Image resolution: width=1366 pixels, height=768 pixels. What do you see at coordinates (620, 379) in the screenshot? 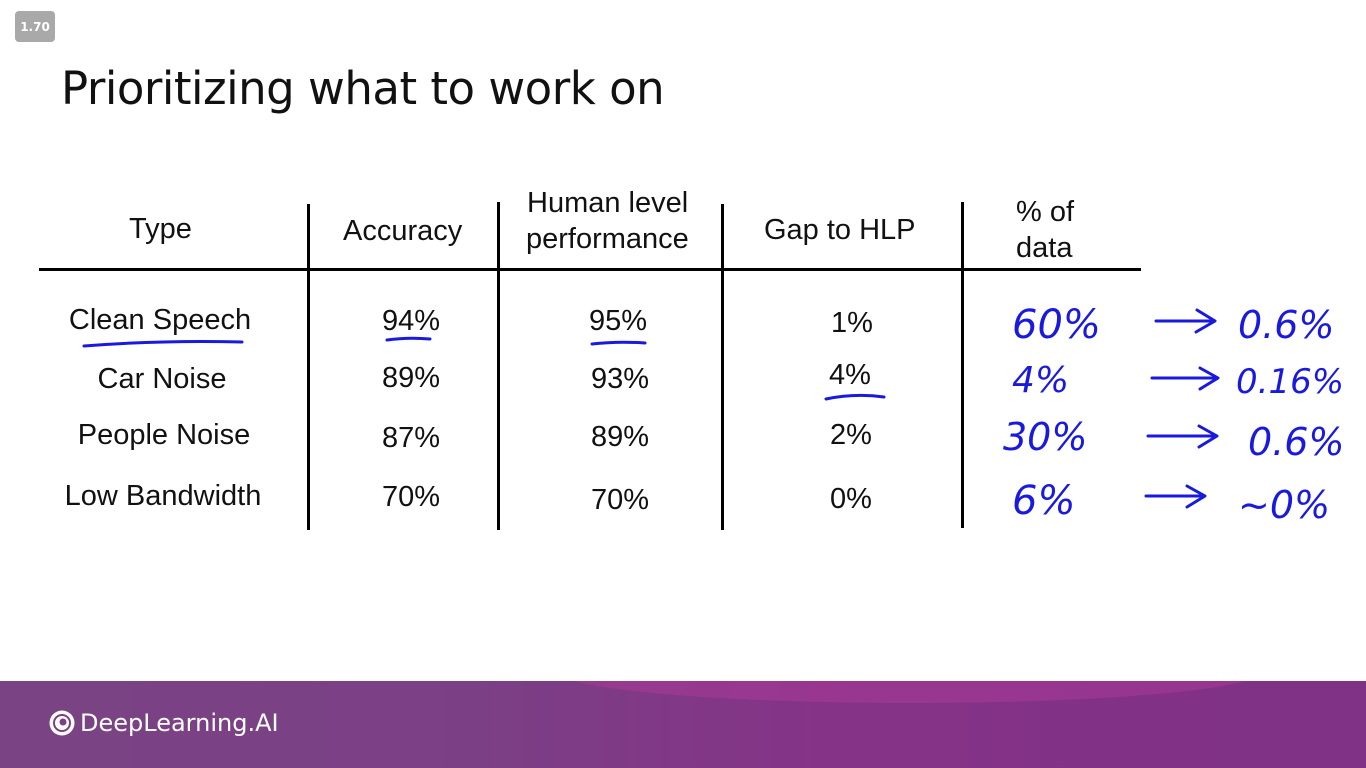
I see `table-cell-hlp: 93%` at bounding box center [620, 379].